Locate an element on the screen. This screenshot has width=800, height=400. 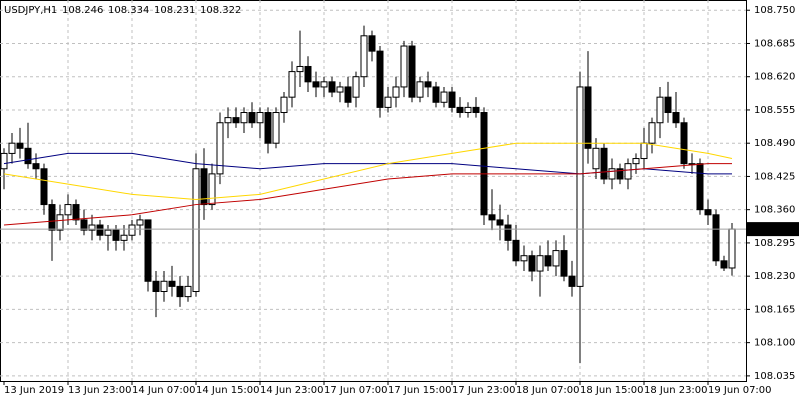
price-label-box is located at coordinates (772, 229).